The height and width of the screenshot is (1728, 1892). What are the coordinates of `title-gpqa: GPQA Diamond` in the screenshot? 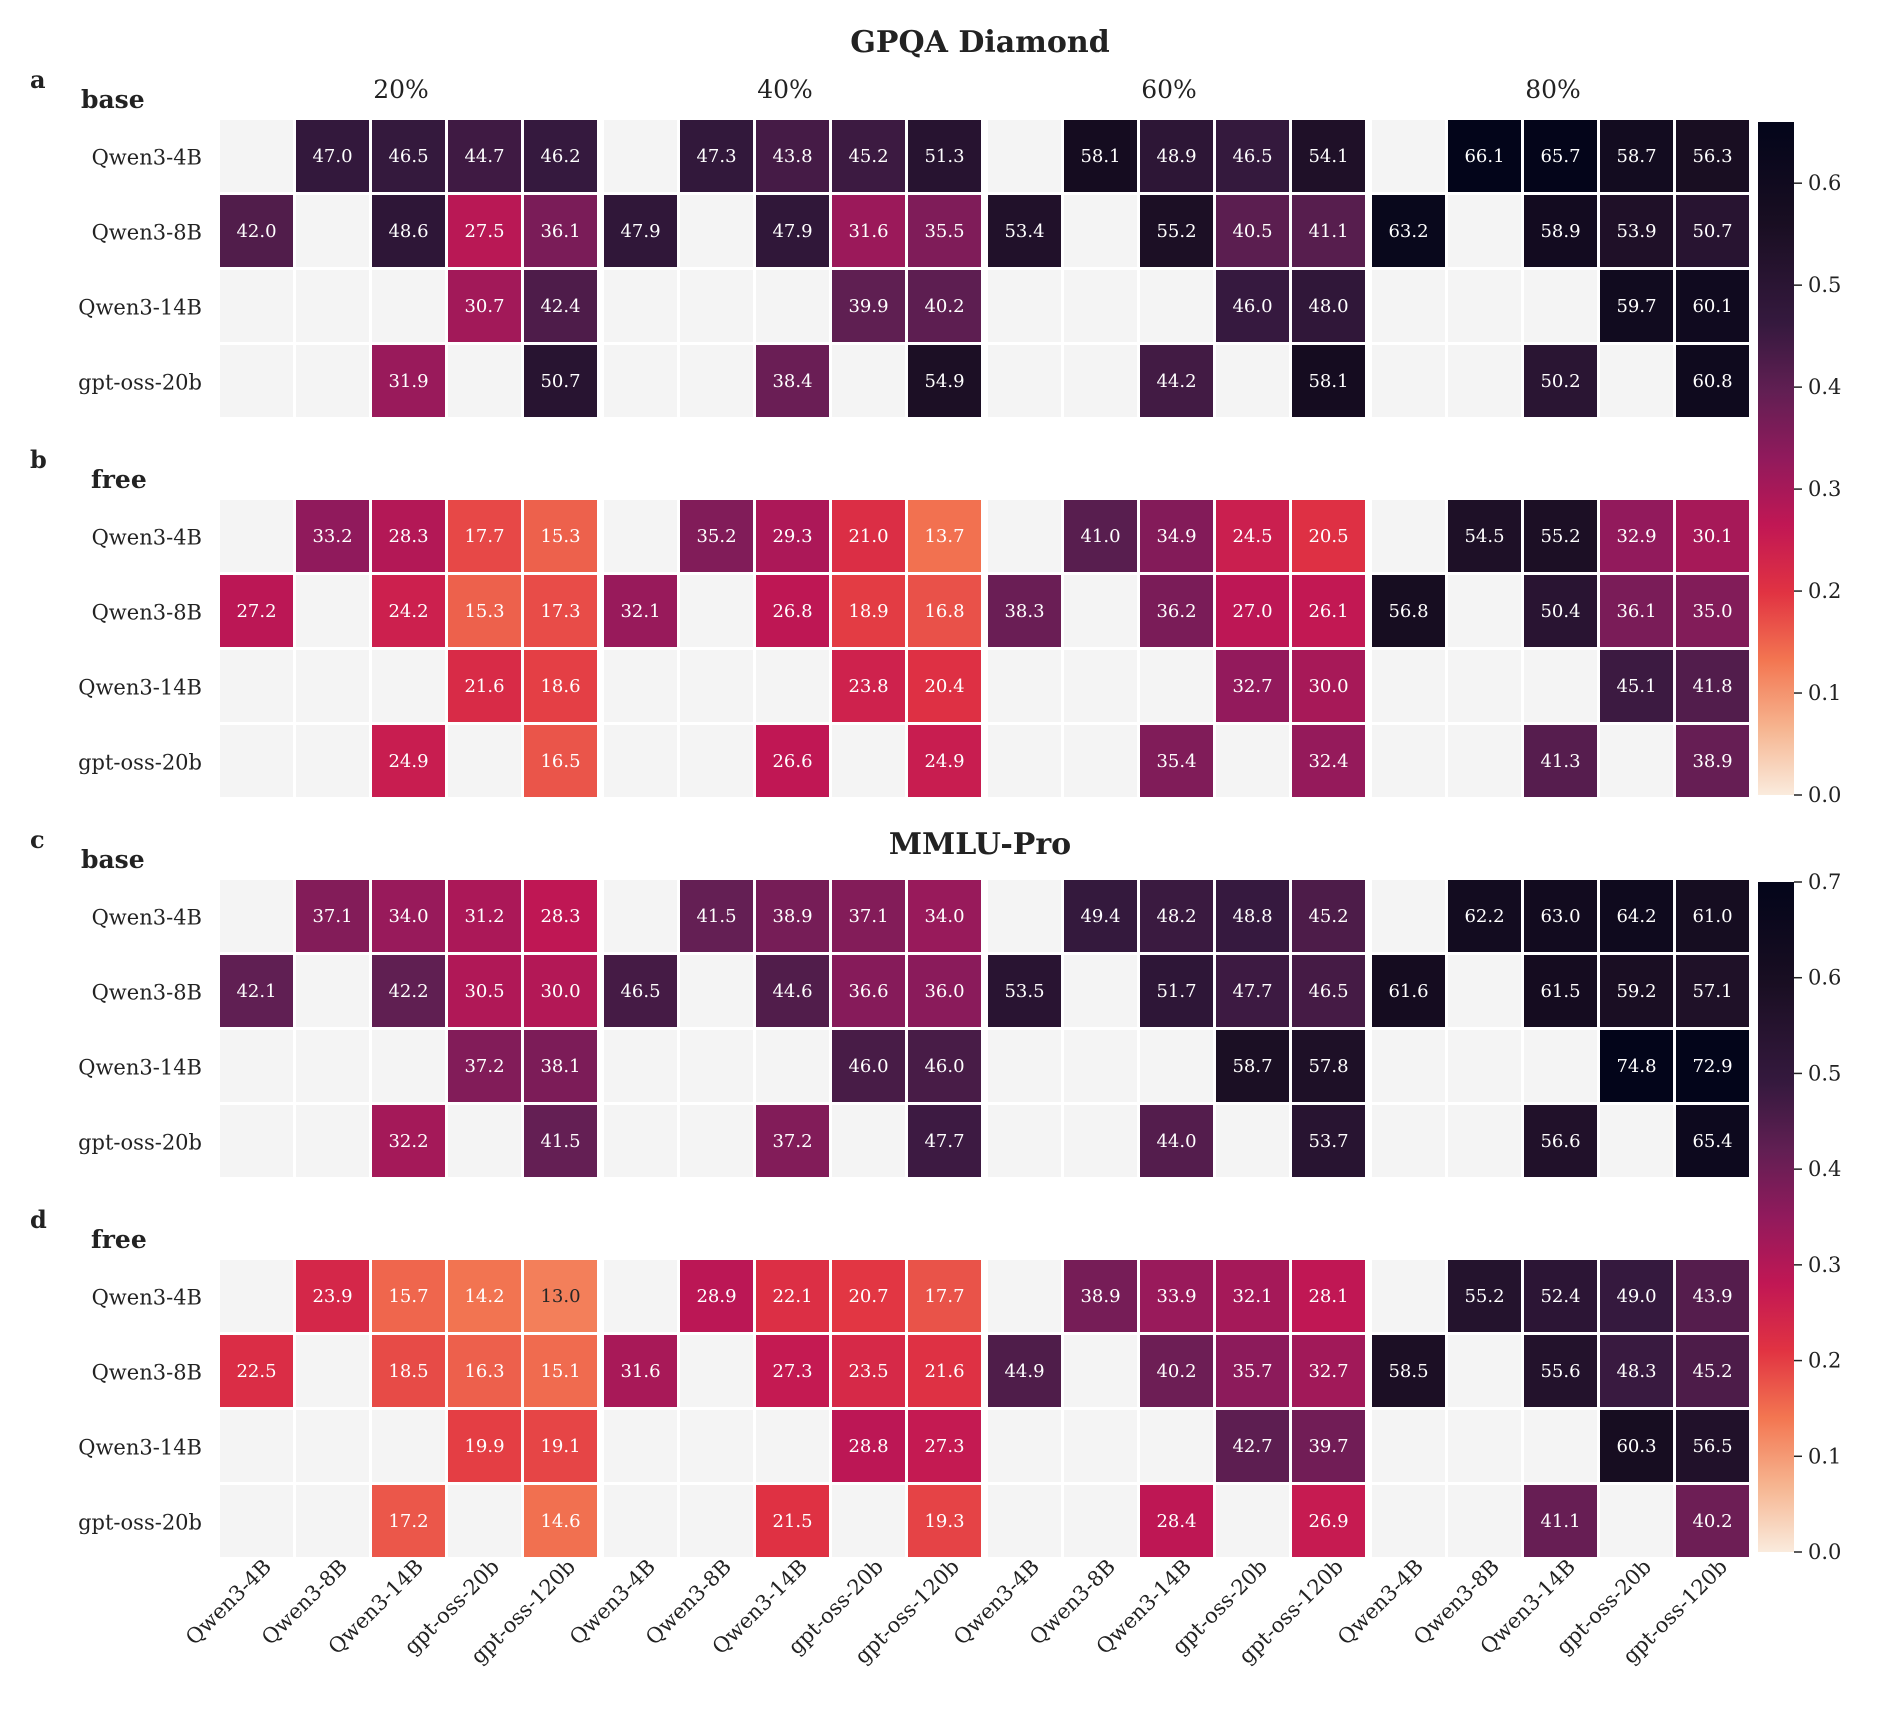 It's located at (979, 42).